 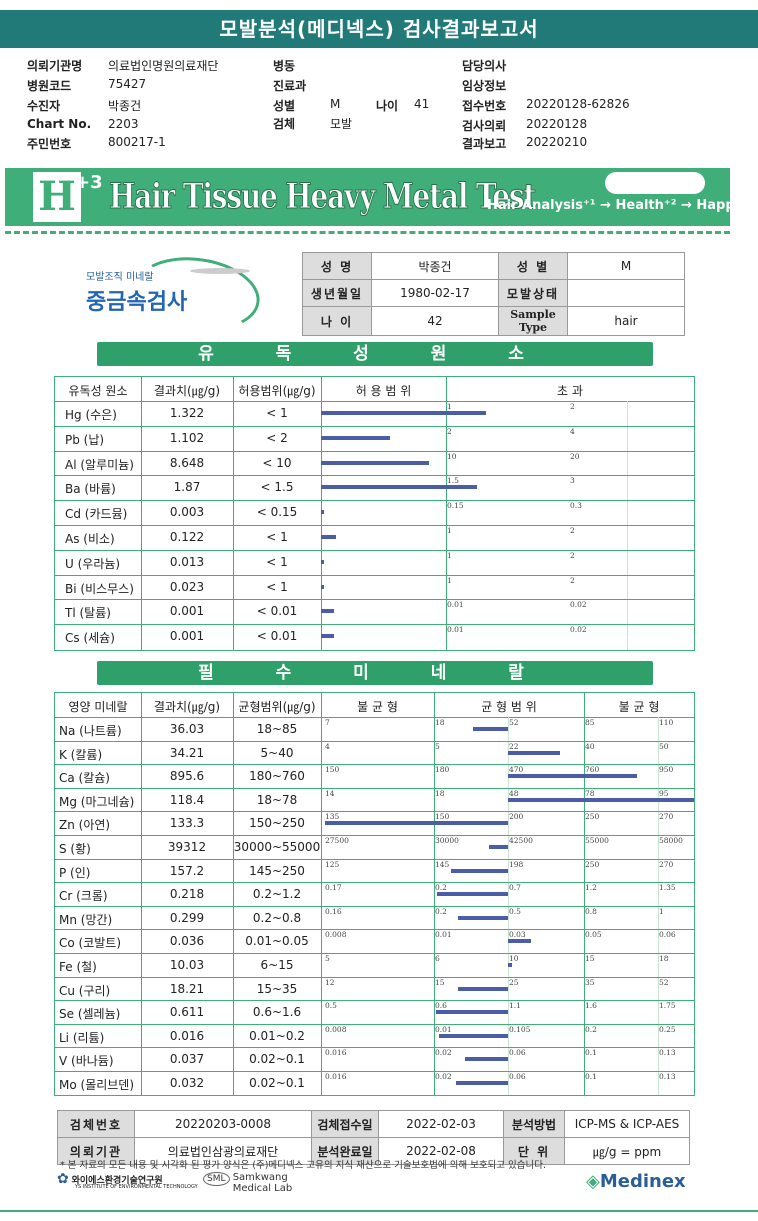 I want to click on toxic-tick-limit: 1.5, so click(x=453, y=481).